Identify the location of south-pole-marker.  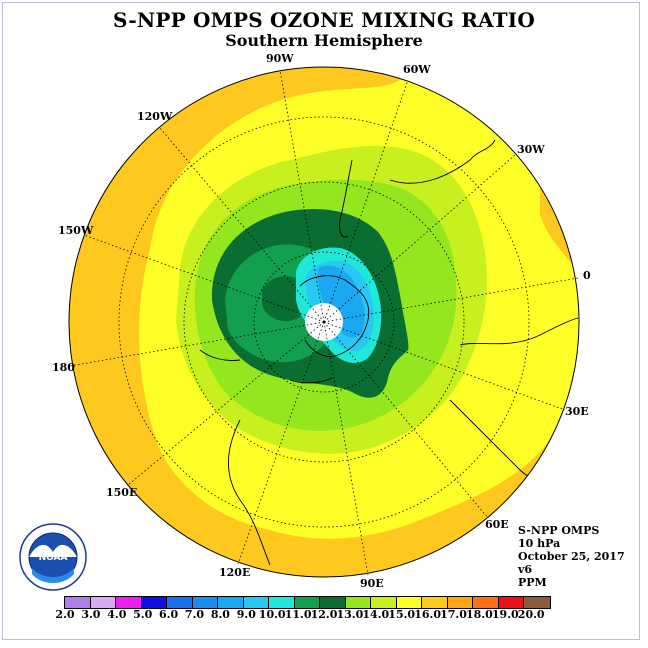
(324, 322).